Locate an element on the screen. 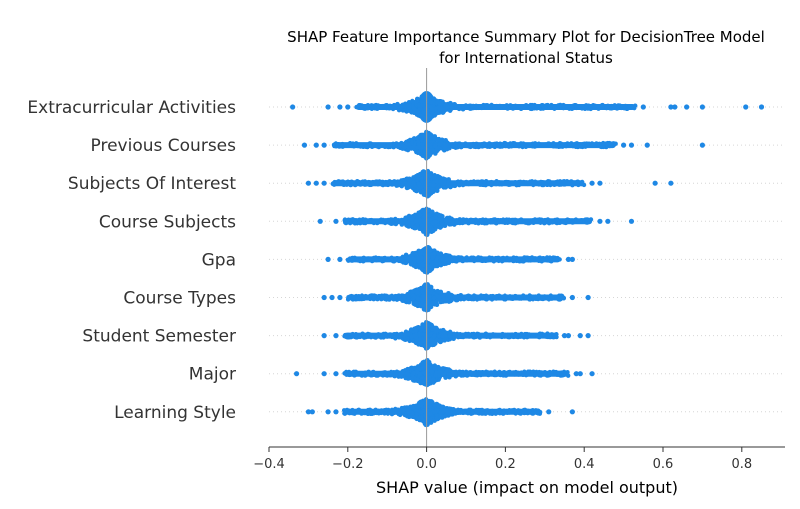 The image size is (800, 509). shap-swarm-points is located at coordinates (458, 183).